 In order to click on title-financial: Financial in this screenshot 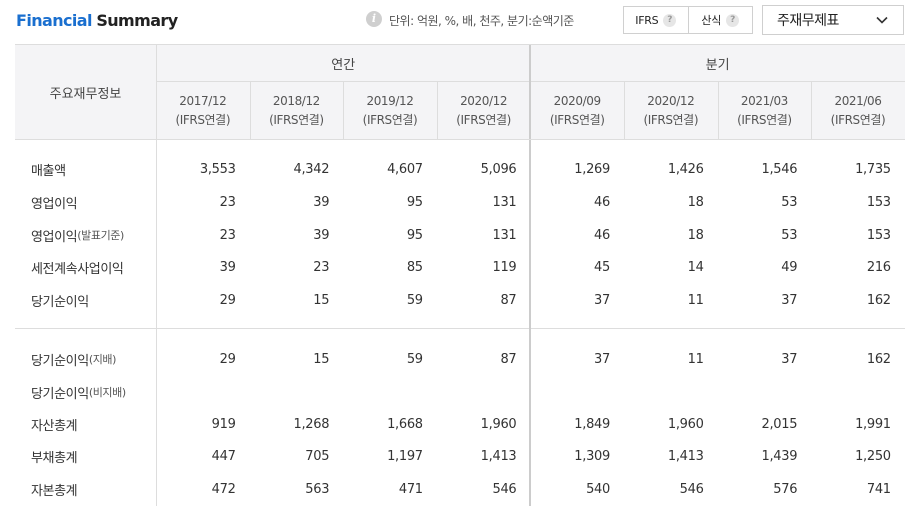, I will do `click(54, 20)`.